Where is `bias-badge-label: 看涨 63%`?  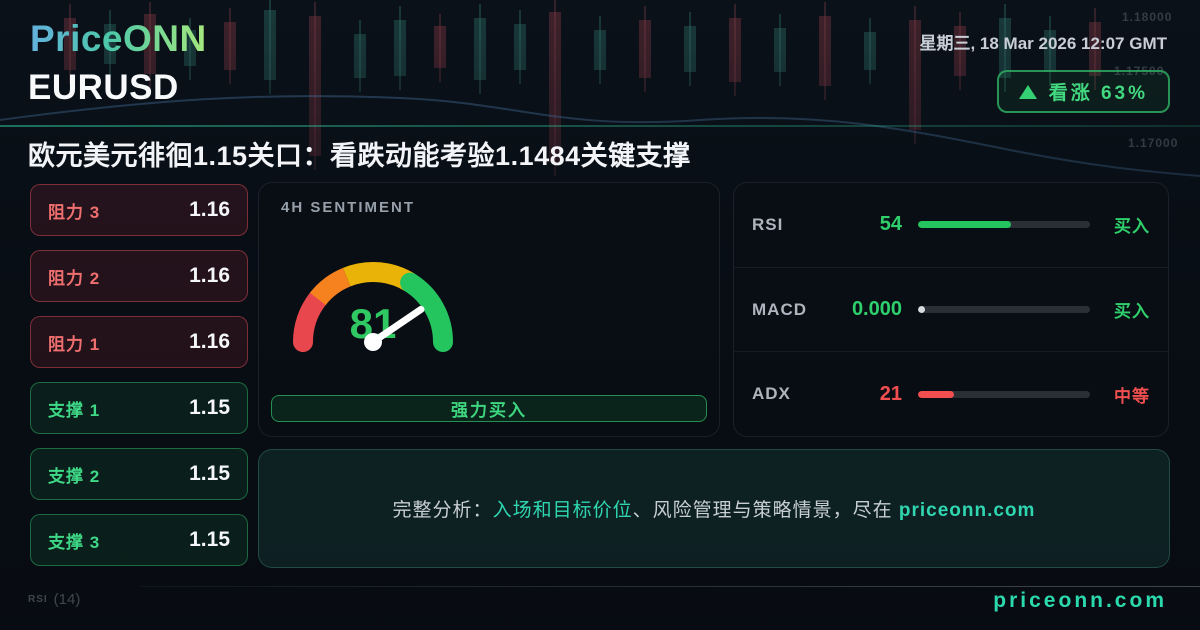
bias-badge-label: 看涨 63% is located at coordinates (1098, 93).